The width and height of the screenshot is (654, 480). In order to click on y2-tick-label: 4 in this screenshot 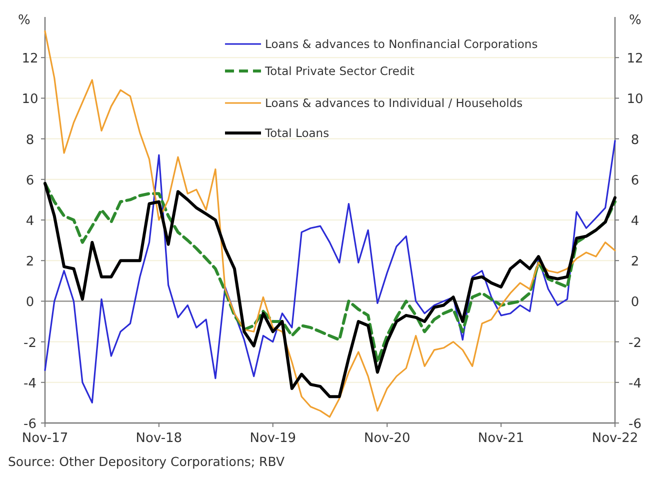, I will do `click(635, 221)`.